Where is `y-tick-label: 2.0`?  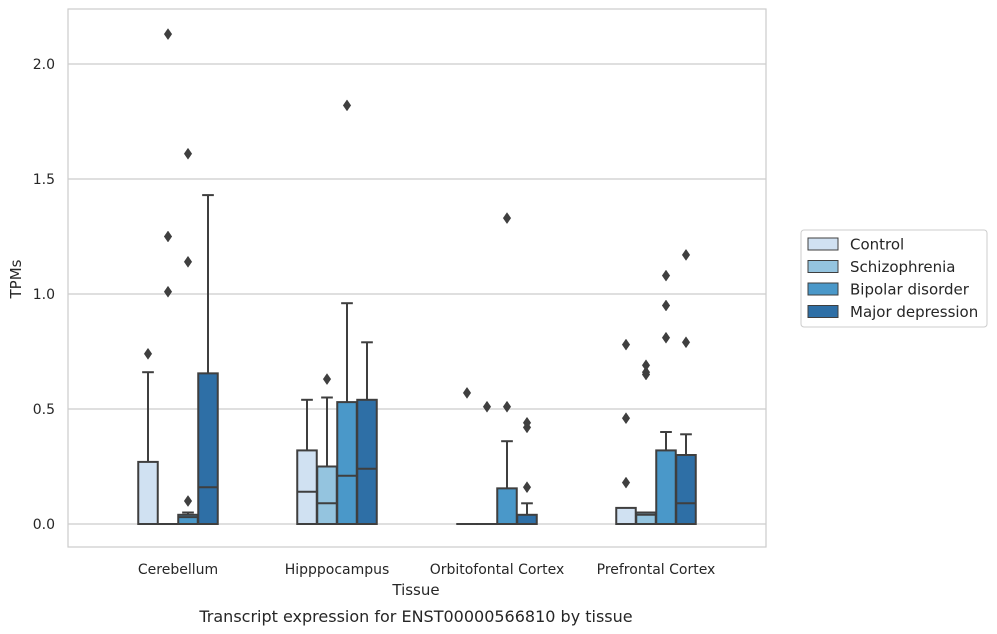 y-tick-label: 2.0 is located at coordinates (44, 65).